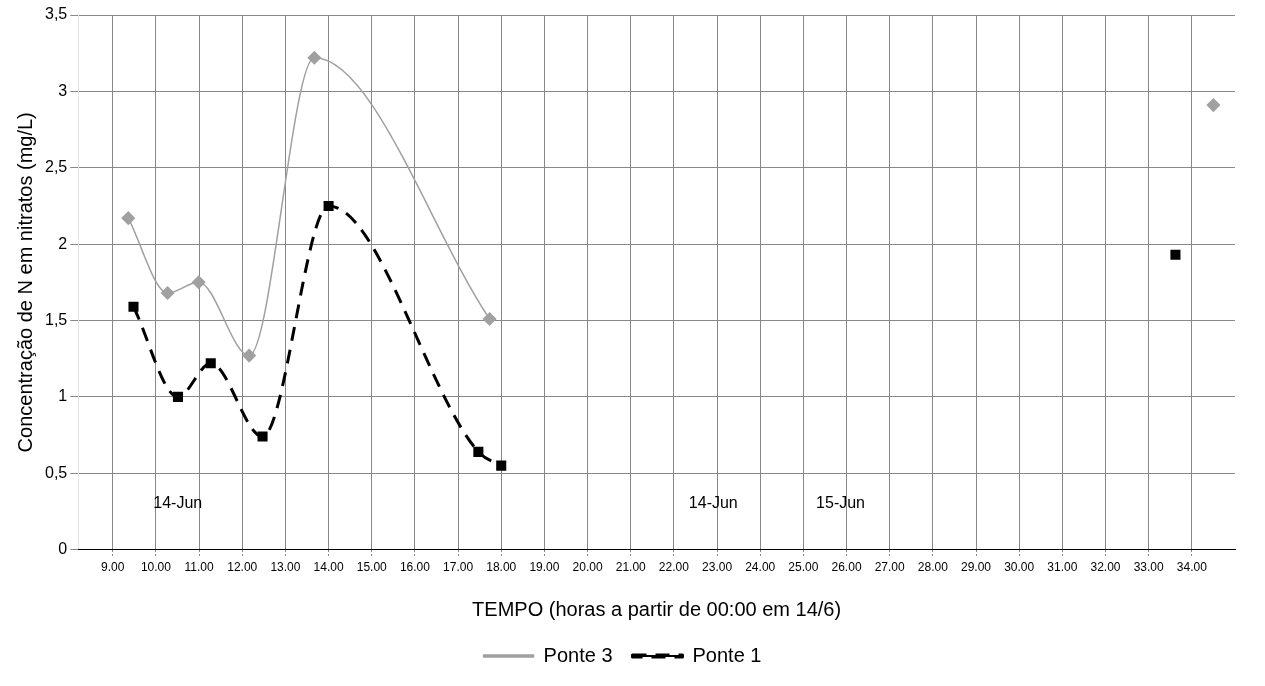 The width and height of the screenshot is (1265, 686). I want to click on y-tick-label: 2, so click(63, 243).